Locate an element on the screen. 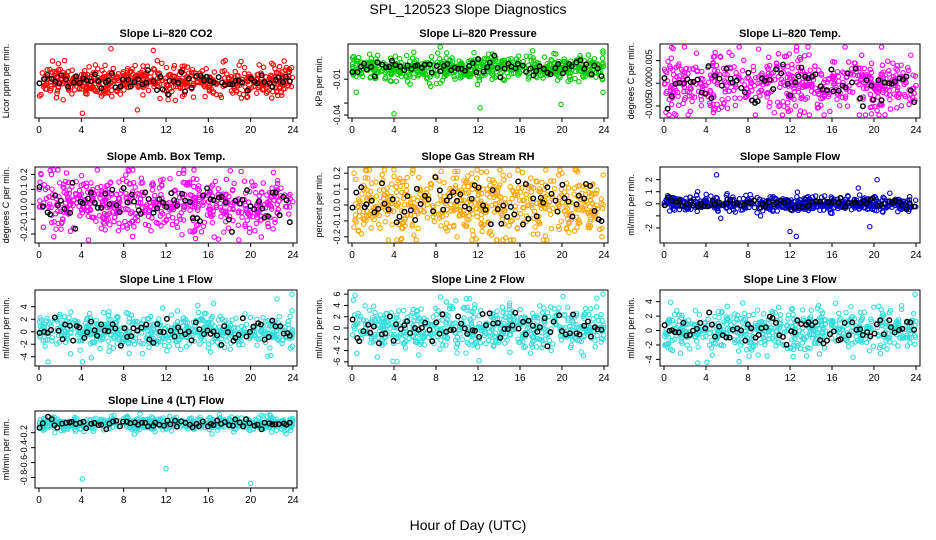 The width and height of the screenshot is (936, 540). y-tick-label: -0.1 is located at coordinates (24, 219).